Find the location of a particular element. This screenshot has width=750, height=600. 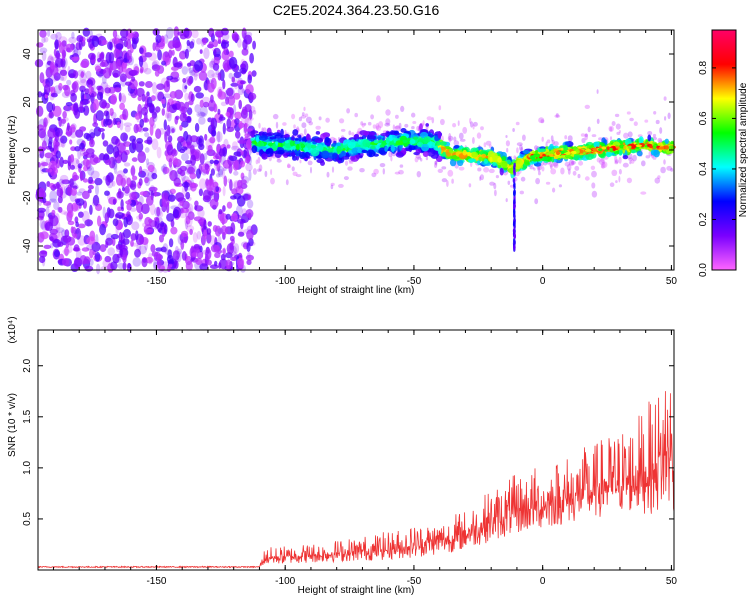

x-tick-label: -150 is located at coordinates (156, 281).